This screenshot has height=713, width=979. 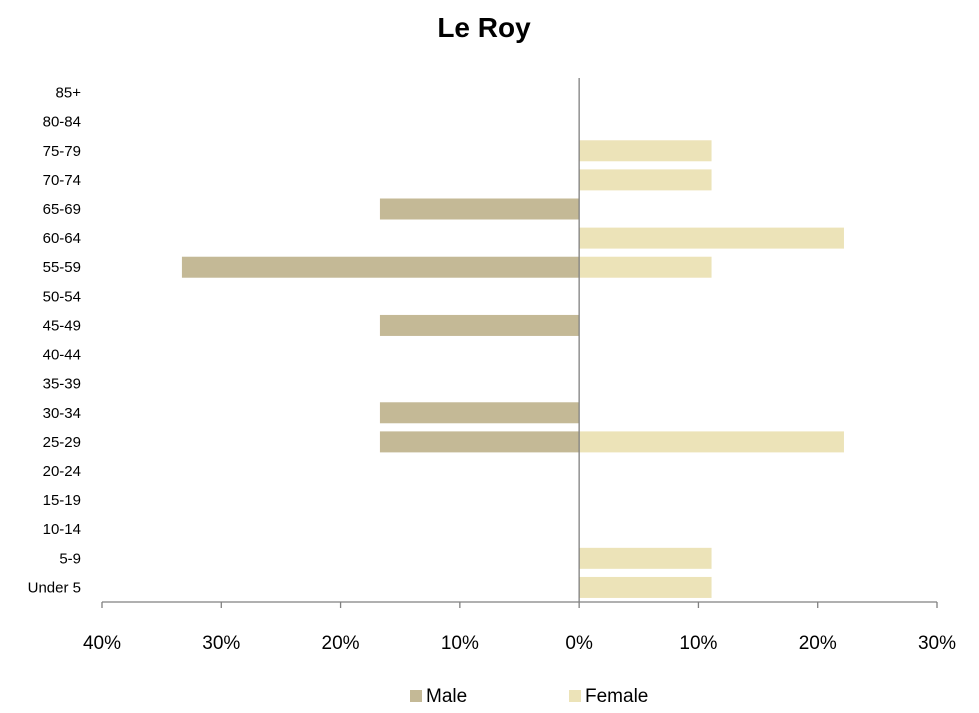 What do you see at coordinates (62, 238) in the screenshot?
I see `category-label: 60-64` at bounding box center [62, 238].